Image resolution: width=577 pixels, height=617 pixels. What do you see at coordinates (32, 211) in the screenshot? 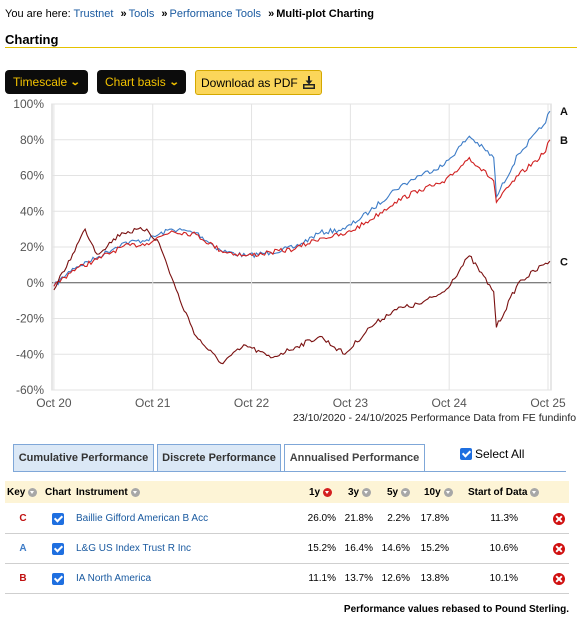
I see `y-tick-label: 40%` at bounding box center [32, 211].